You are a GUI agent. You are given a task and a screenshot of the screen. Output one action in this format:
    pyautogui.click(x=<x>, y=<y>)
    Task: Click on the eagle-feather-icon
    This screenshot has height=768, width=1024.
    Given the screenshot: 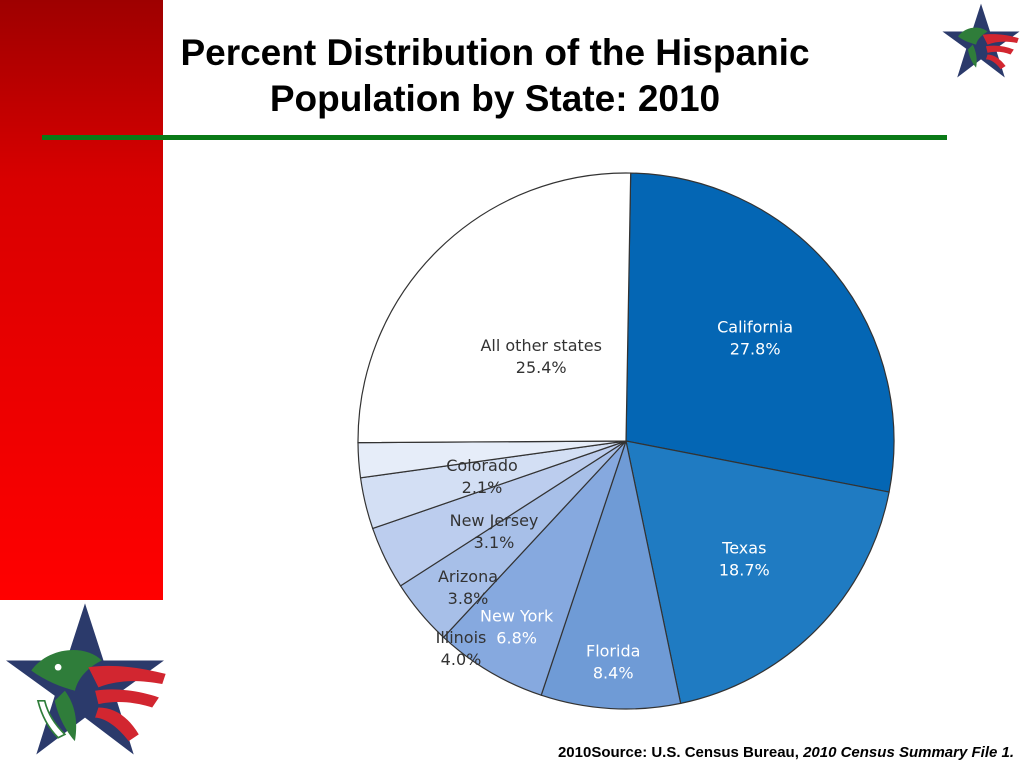 What is the action you would take?
    pyautogui.click(x=51, y=719)
    